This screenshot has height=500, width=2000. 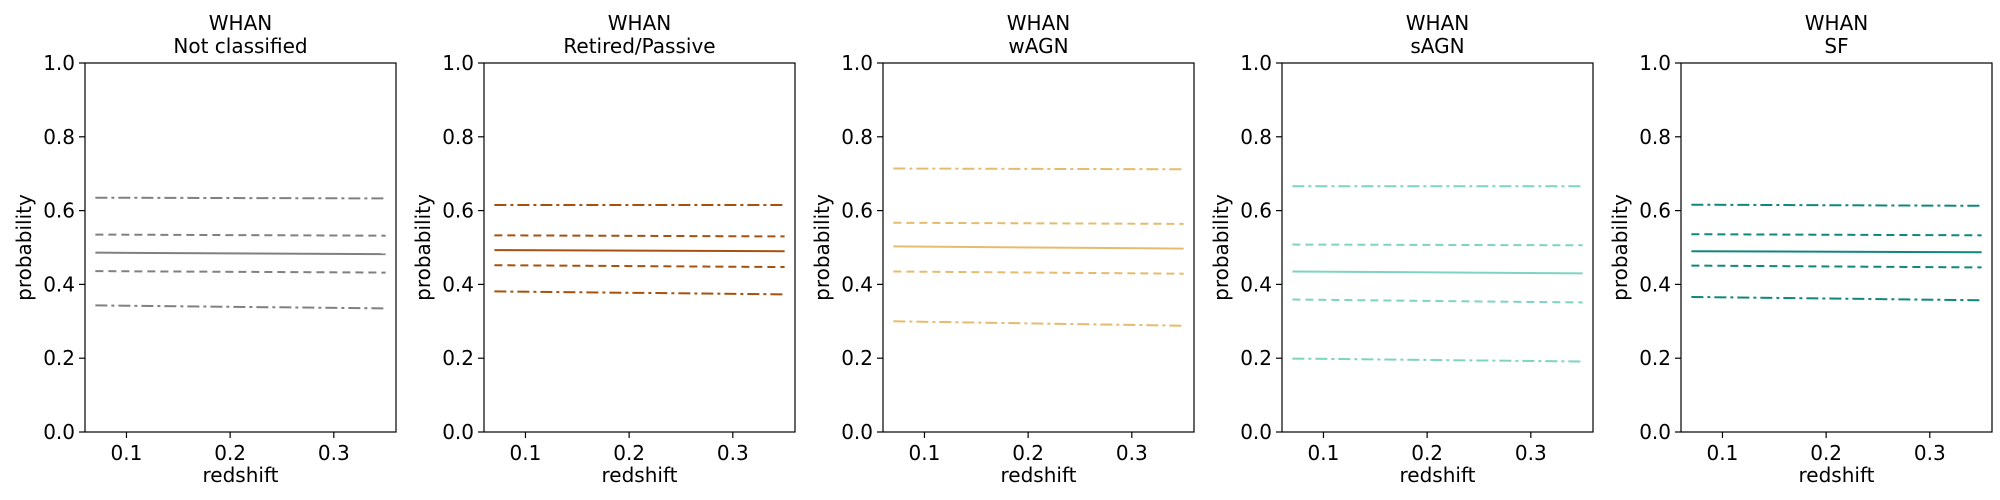 I want to click on chart-title: WHAN sAGN, so click(x=1437, y=34).